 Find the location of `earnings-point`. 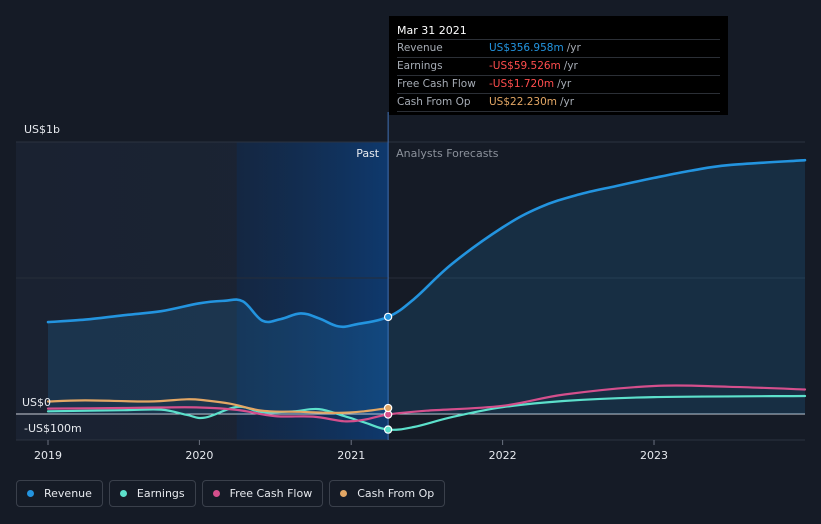

earnings-point is located at coordinates (388, 429).